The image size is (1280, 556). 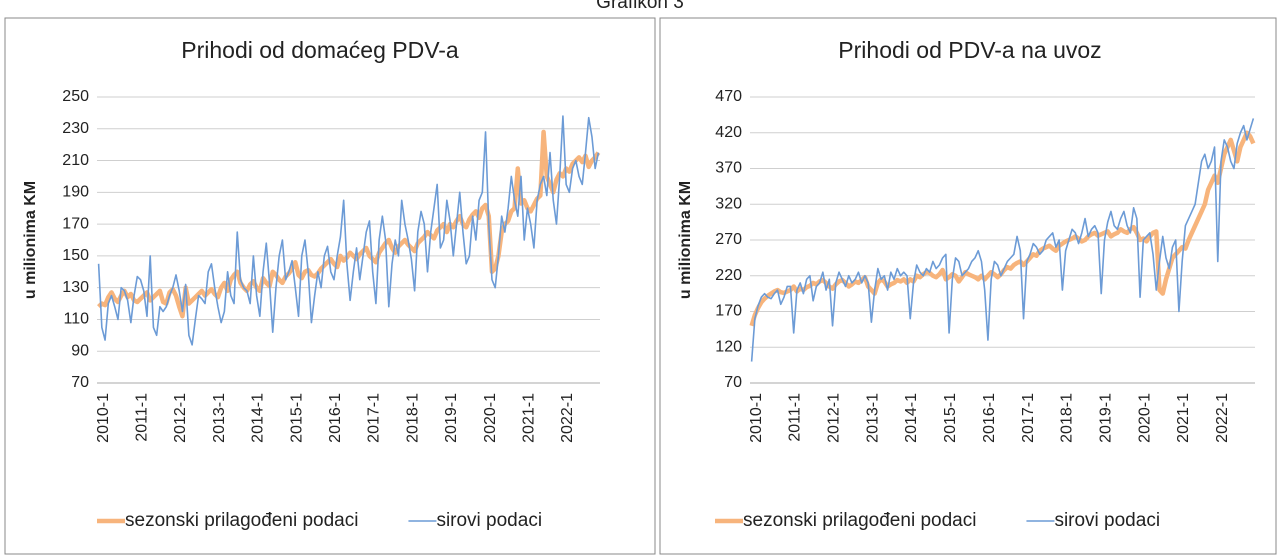 I want to click on y-tick-label: 90, so click(x=80, y=350).